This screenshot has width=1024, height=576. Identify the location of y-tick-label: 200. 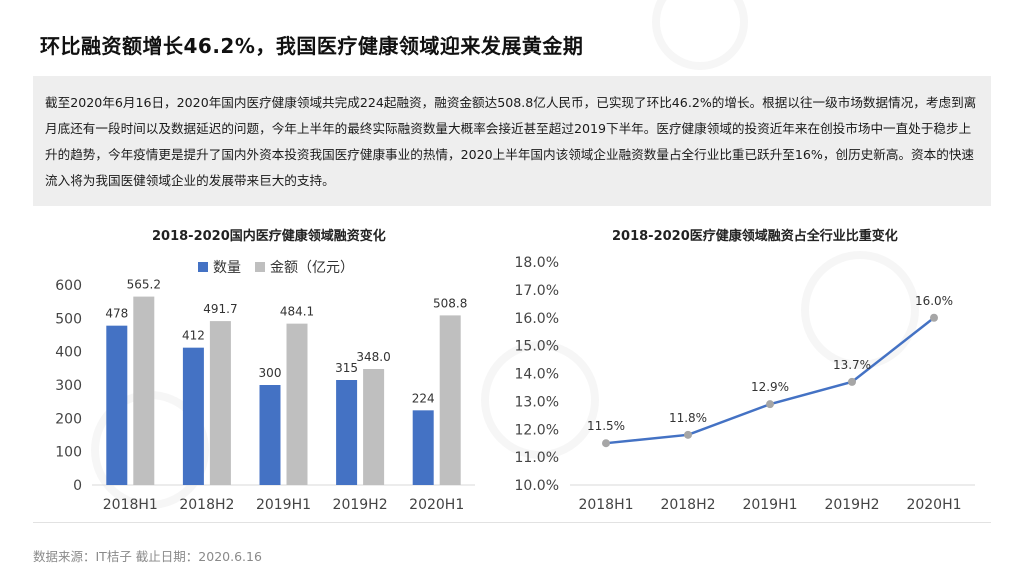
(68, 419).